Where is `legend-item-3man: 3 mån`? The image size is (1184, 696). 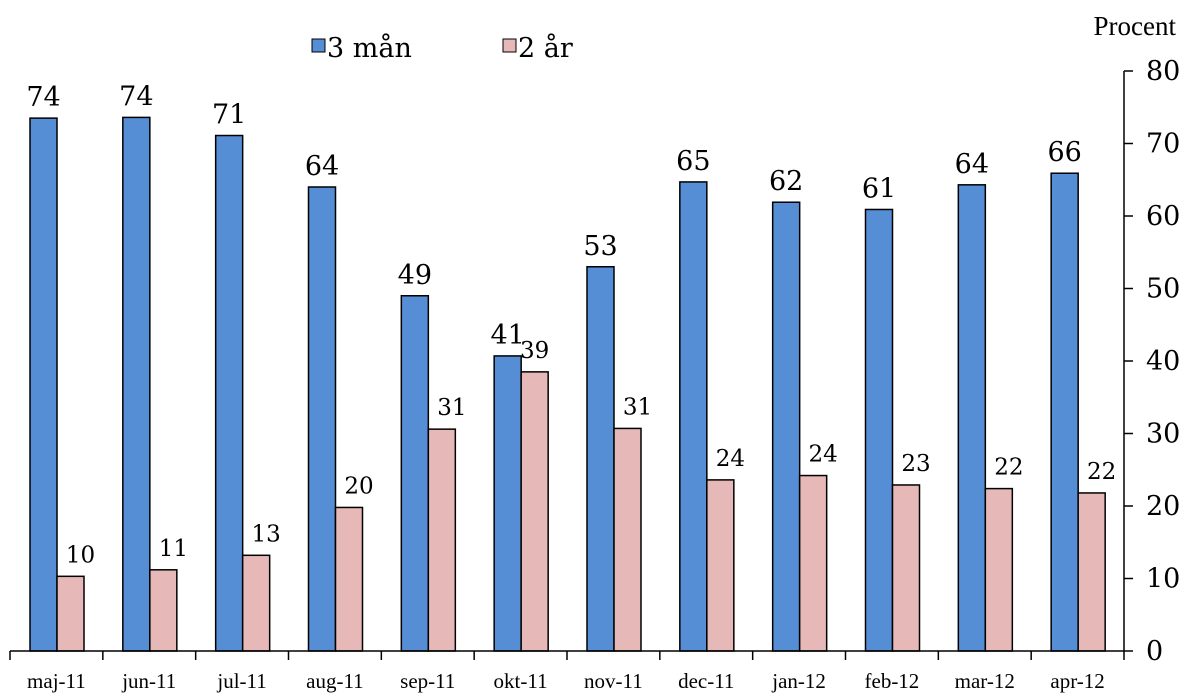 legend-item-3man: 3 mån is located at coordinates (361, 48).